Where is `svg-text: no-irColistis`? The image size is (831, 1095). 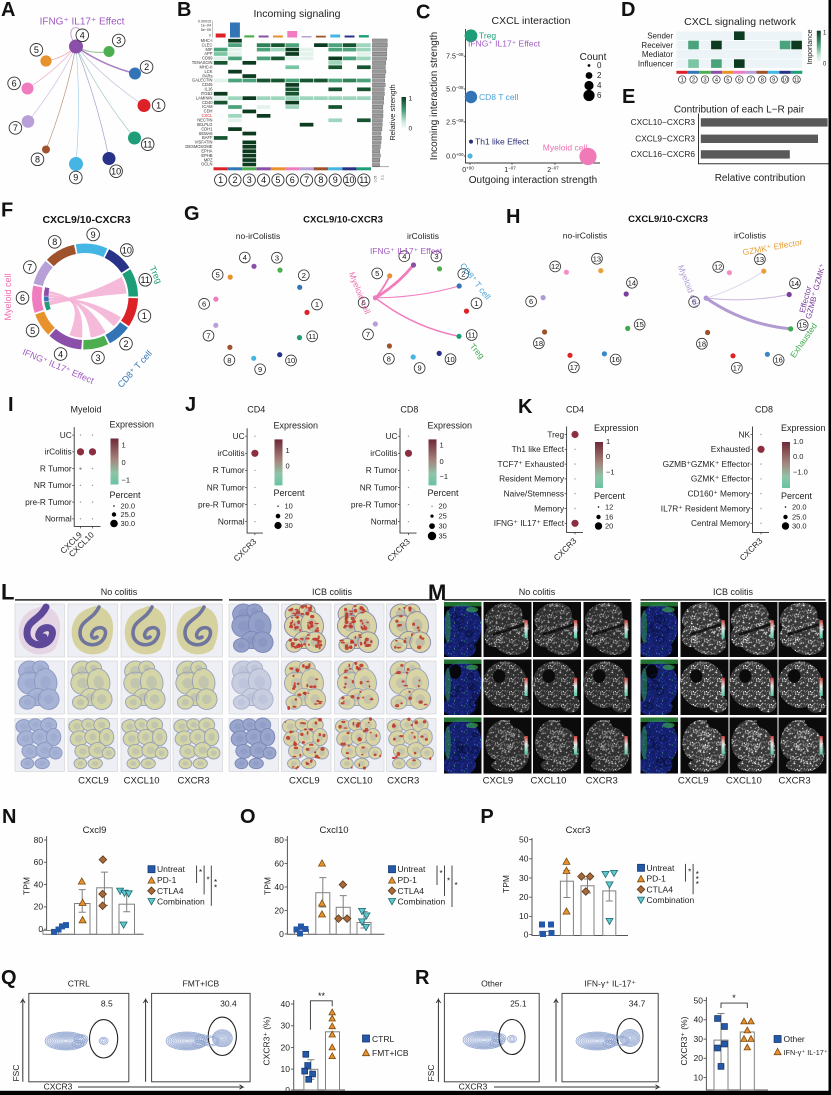
svg-text: no-irColistis is located at coordinates (585, 236).